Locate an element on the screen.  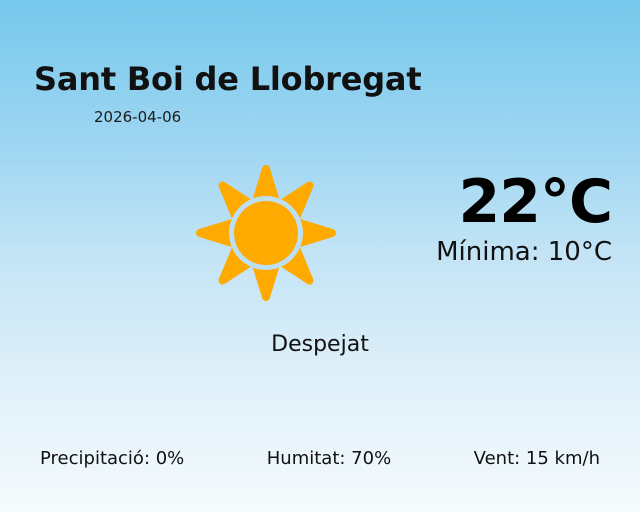
page-title: Sant Boi de Llobregat is located at coordinates (228, 79).